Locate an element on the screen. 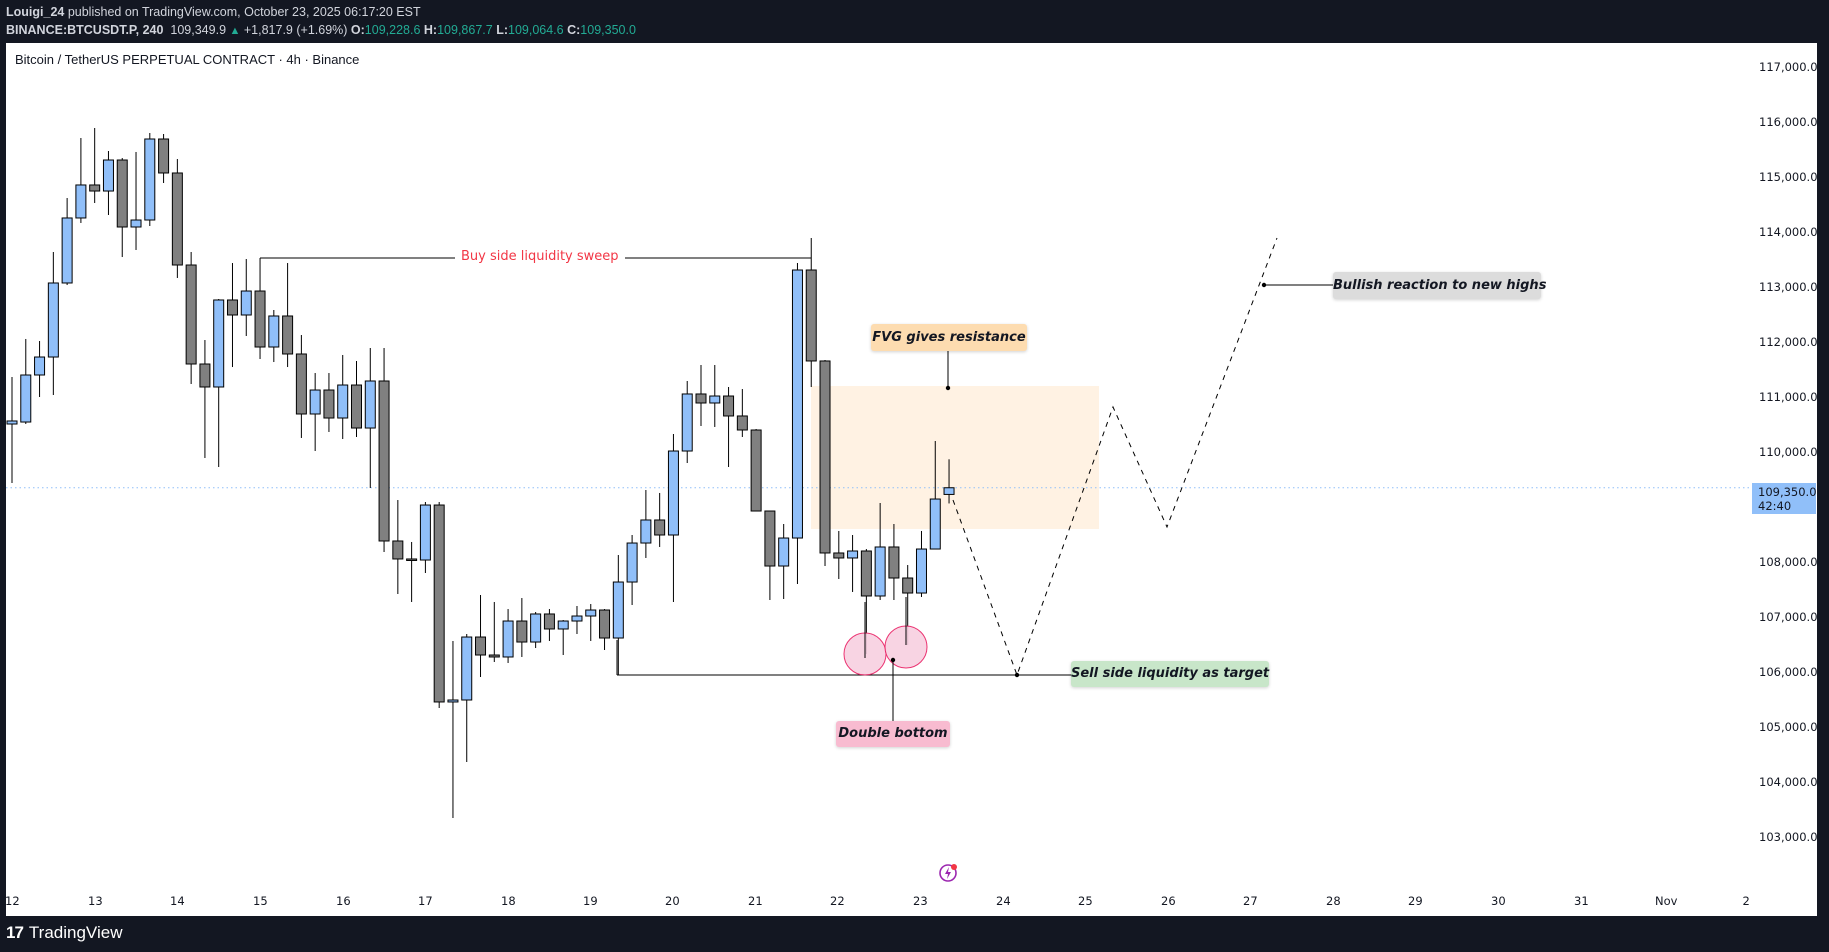 The image size is (1829, 952). high-label: H: is located at coordinates (430, 30).